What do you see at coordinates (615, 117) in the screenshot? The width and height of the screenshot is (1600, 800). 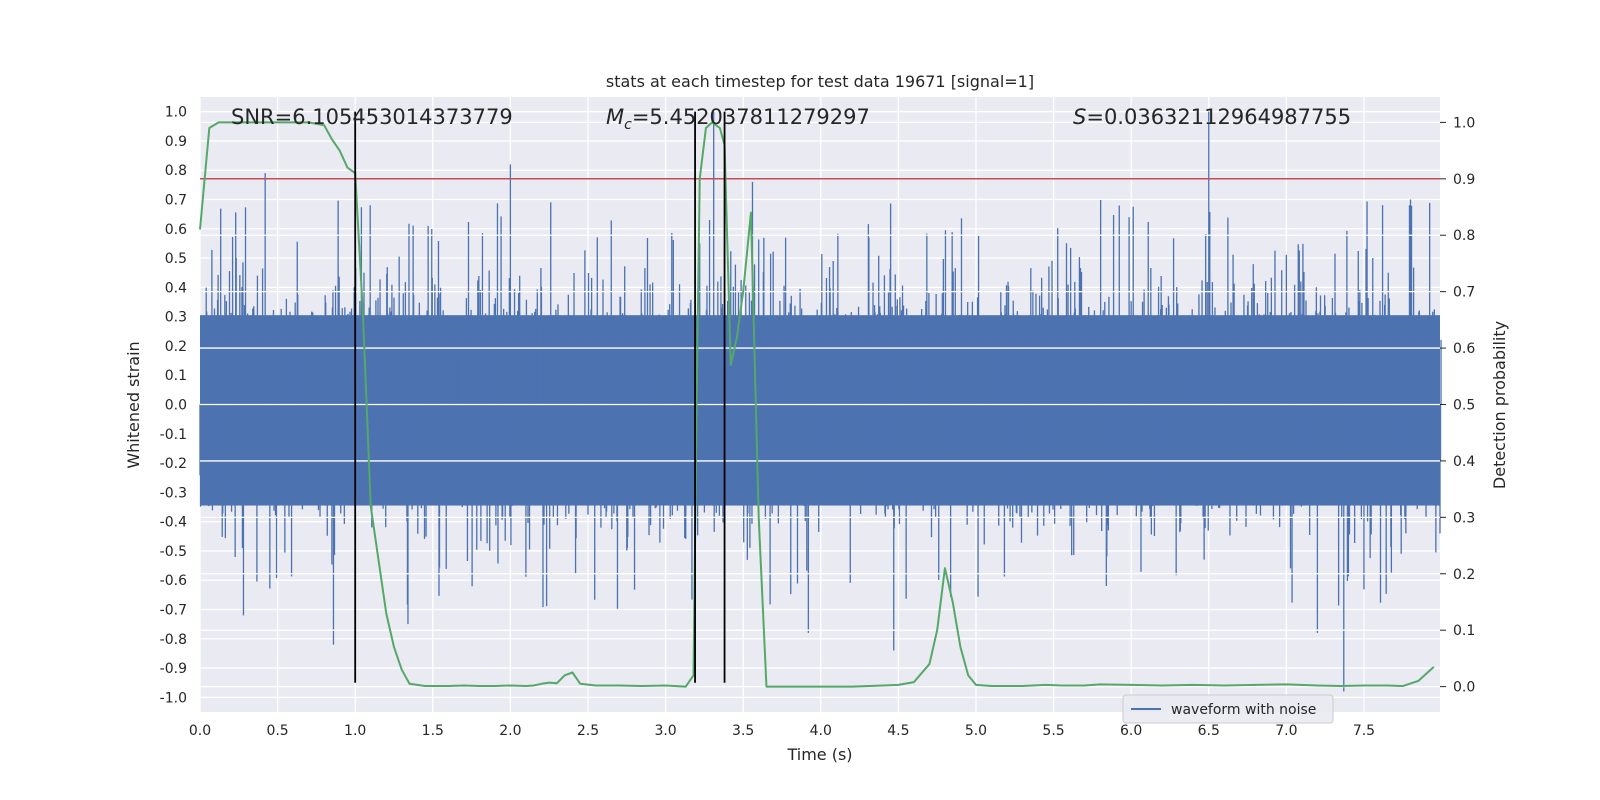 I see `chirp-mass-symbol: M` at bounding box center [615, 117].